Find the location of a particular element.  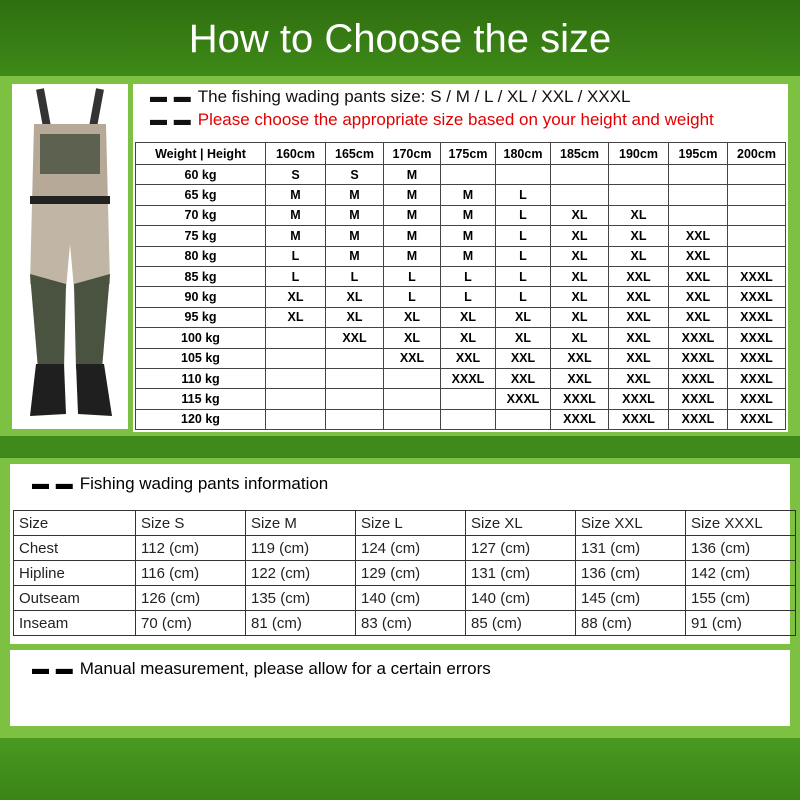

weight-cell: 95 kg is located at coordinates (200, 317).